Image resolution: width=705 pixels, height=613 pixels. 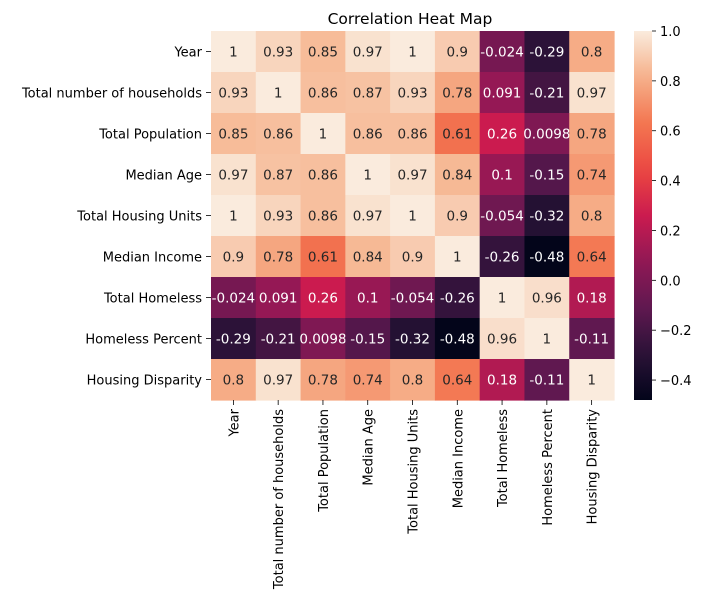 I want to click on x-tick-label: Total Population, so click(x=324, y=461).